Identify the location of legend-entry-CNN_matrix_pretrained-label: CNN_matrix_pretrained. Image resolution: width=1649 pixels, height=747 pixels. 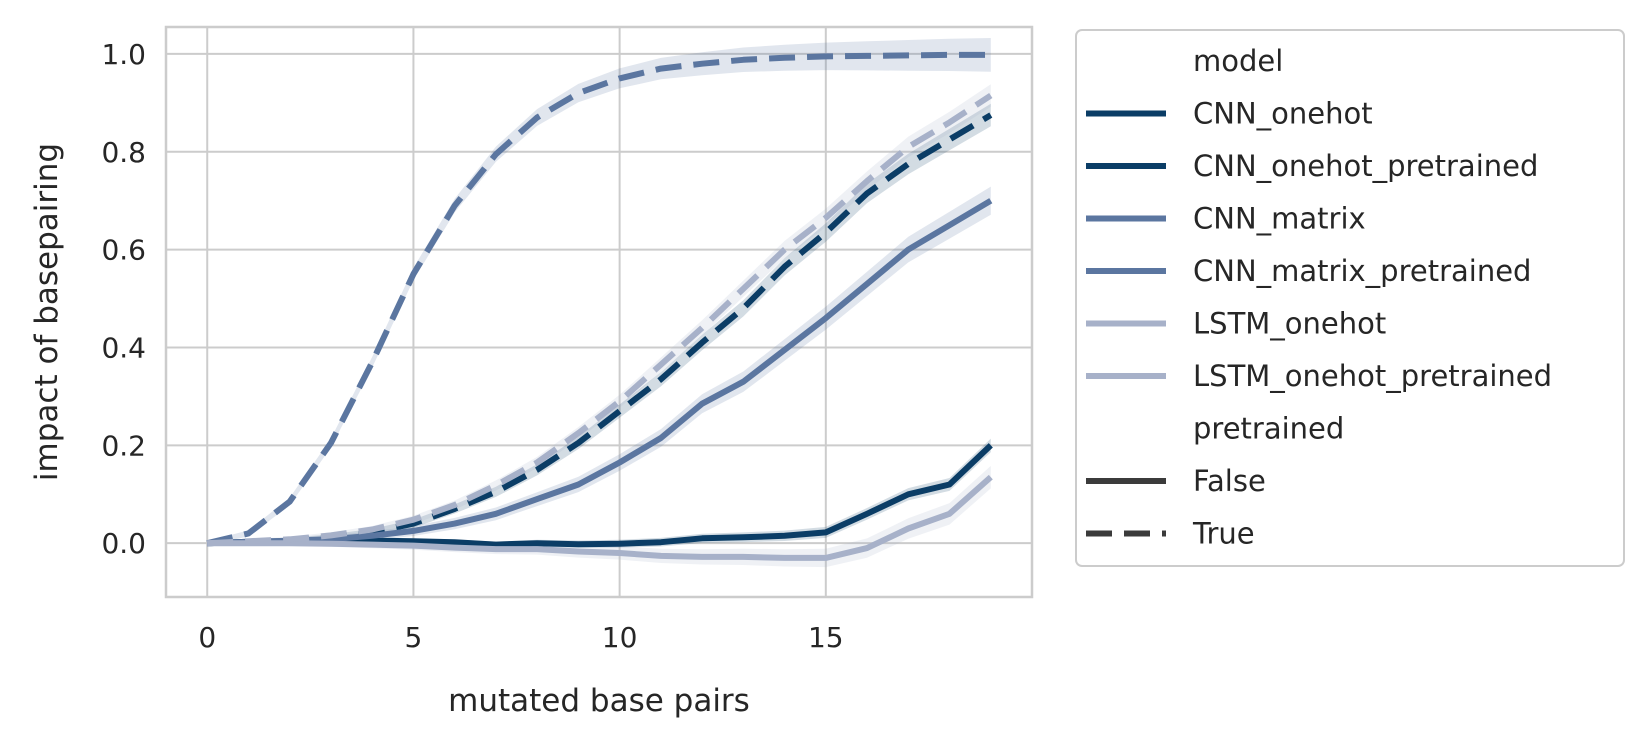
(1362, 271).